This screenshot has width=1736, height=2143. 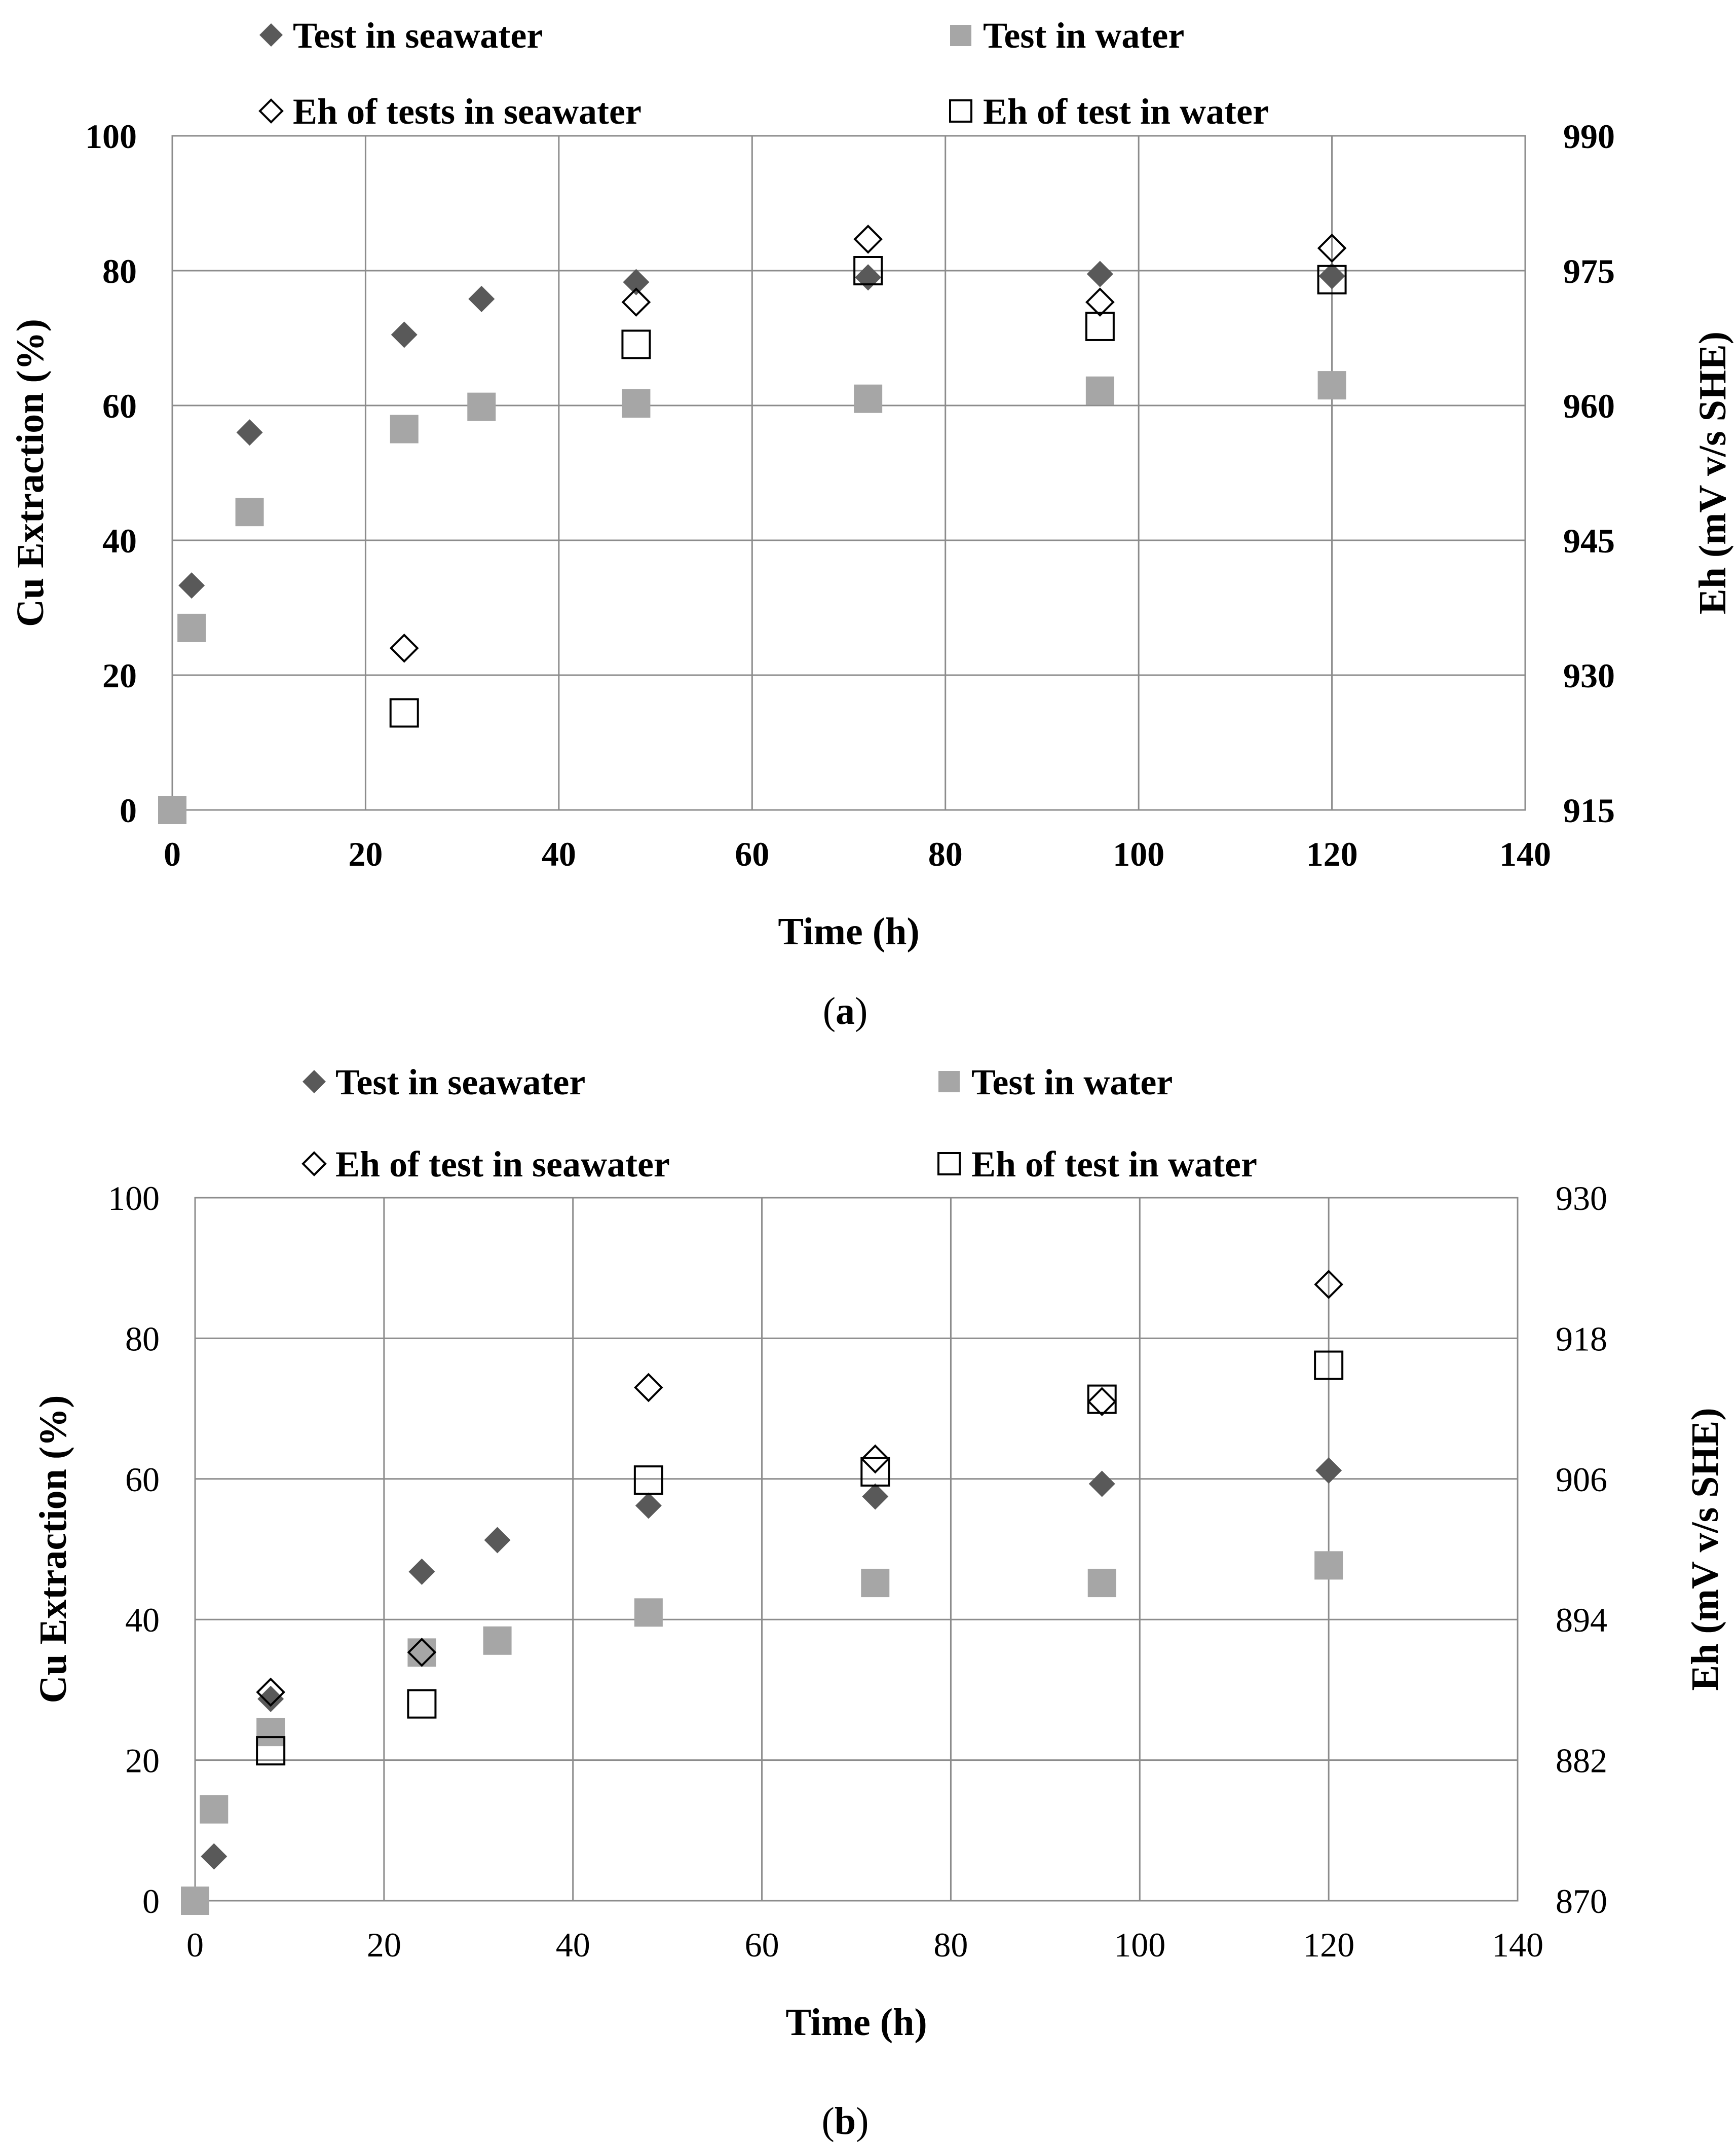 I want to click on panel-caption-a: (a), so click(x=845, y=1011).